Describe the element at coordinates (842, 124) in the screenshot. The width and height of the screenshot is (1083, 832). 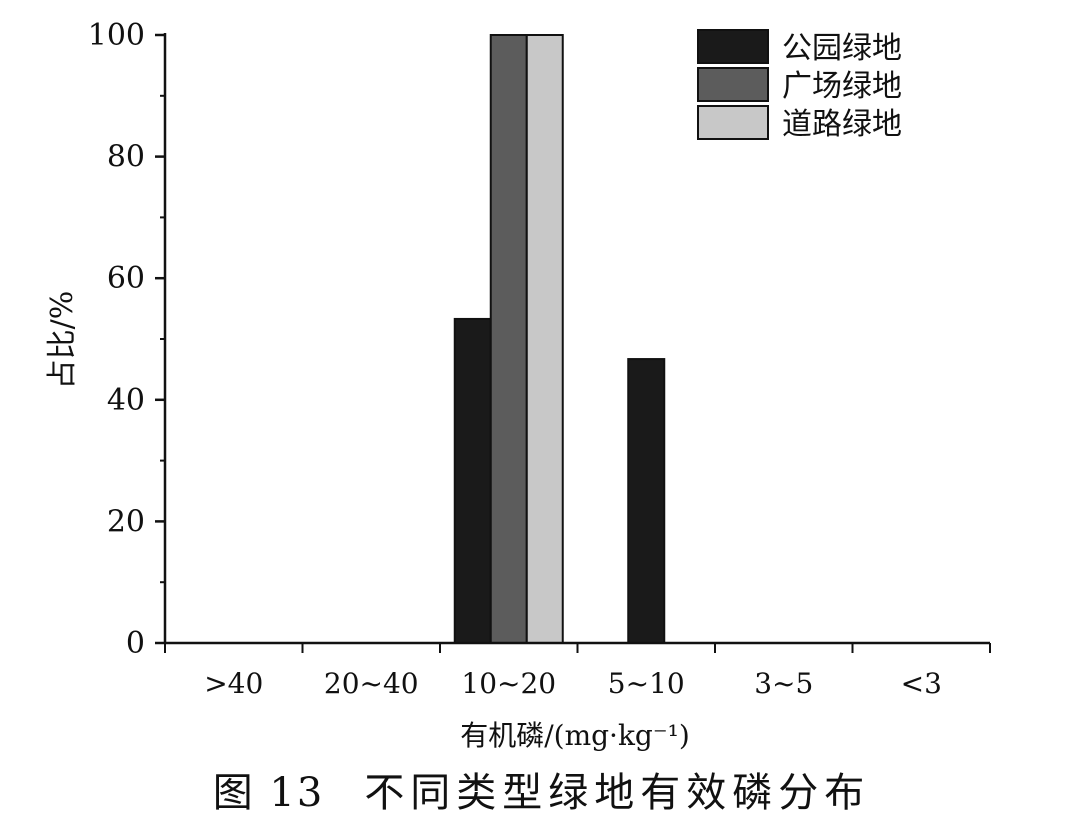
I see `legend-label: 道路绿地` at that location.